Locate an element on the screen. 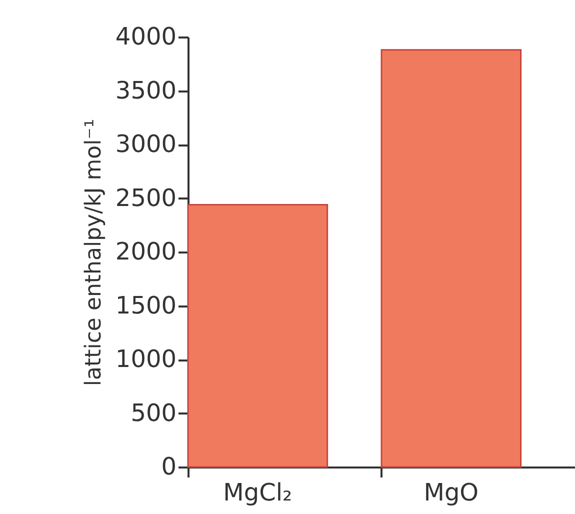  y-tick-label: 2000 is located at coordinates (145, 252).